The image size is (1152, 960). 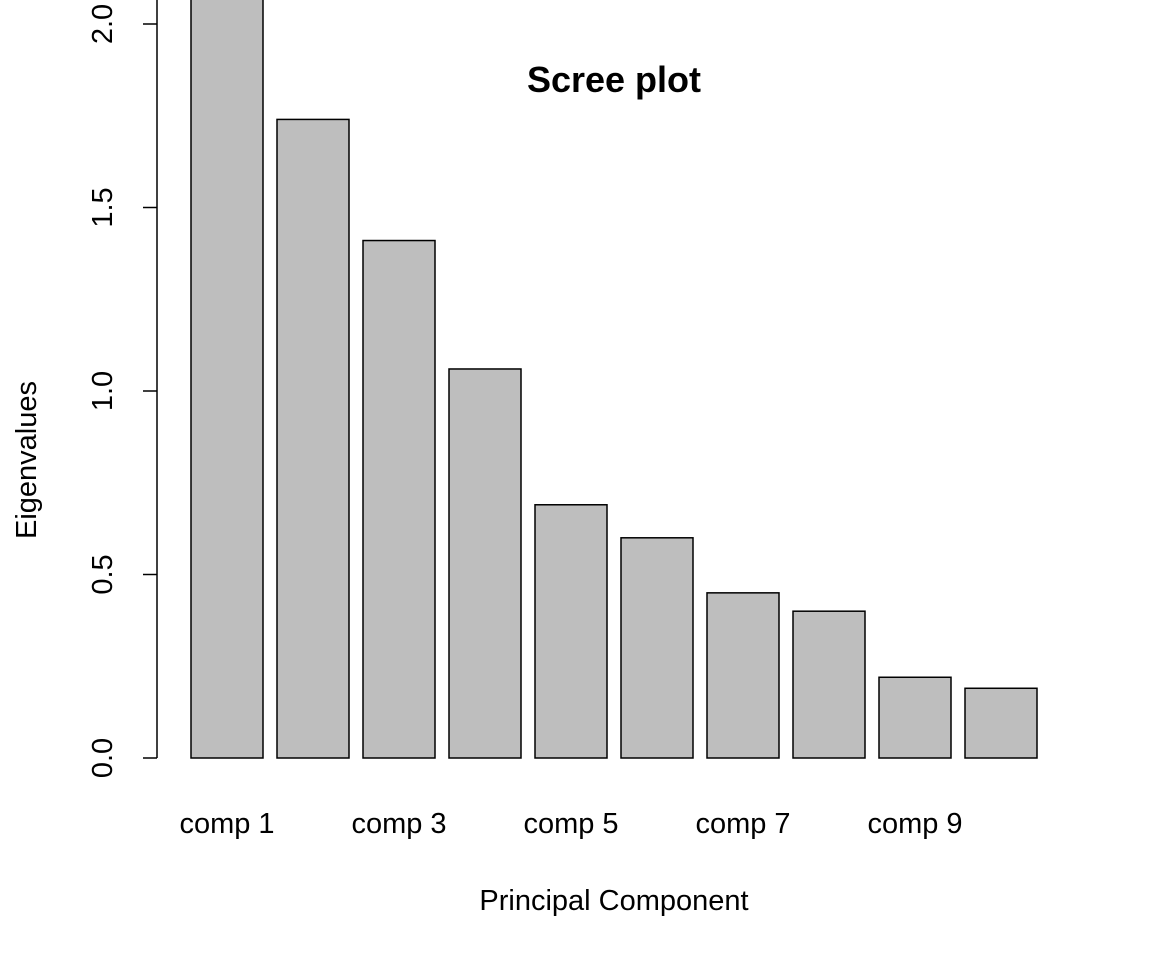 I want to click on x-tick-label: comp 1, so click(x=226, y=824).